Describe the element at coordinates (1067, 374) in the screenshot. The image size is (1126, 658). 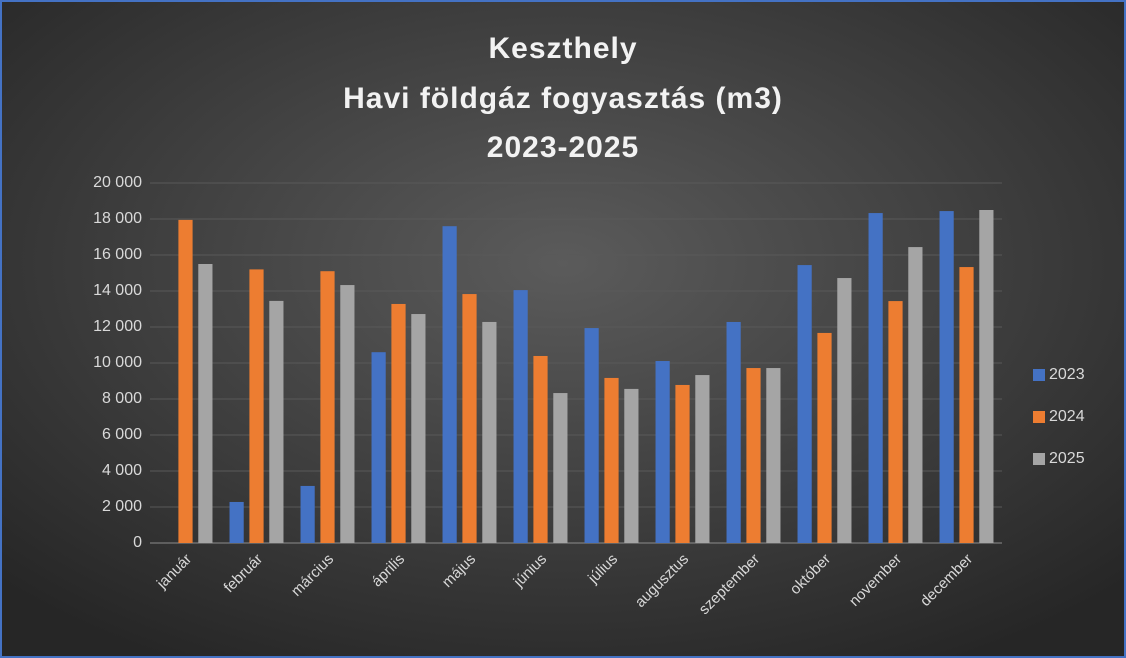
I see `legend-label: 2023` at that location.